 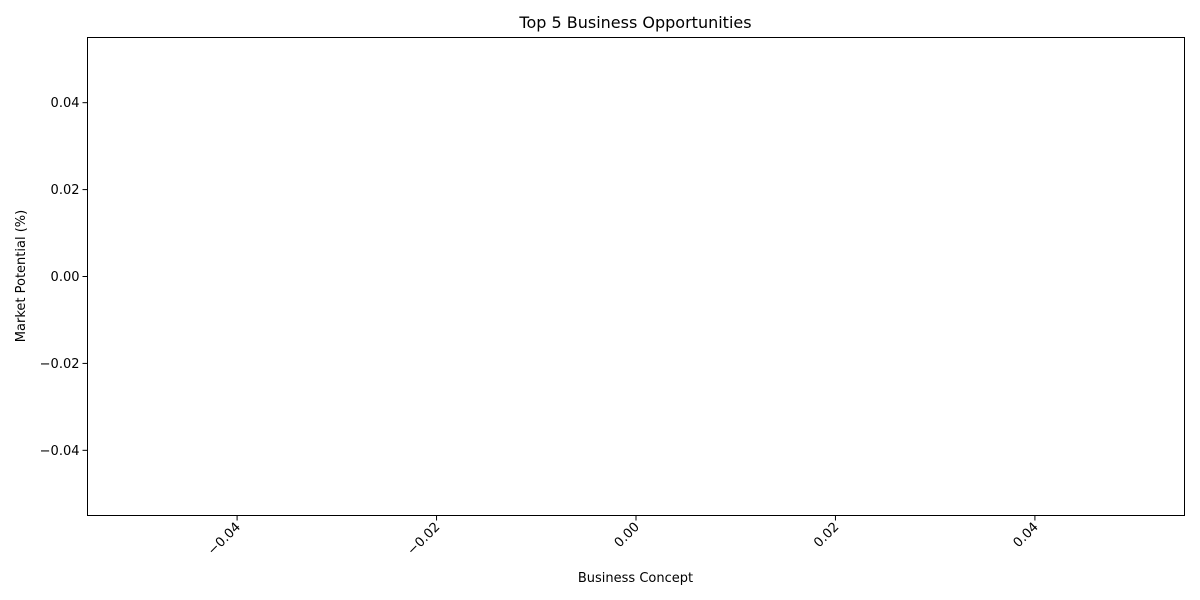 What do you see at coordinates (635, 578) in the screenshot?
I see `x-axis-label: Business Concept` at bounding box center [635, 578].